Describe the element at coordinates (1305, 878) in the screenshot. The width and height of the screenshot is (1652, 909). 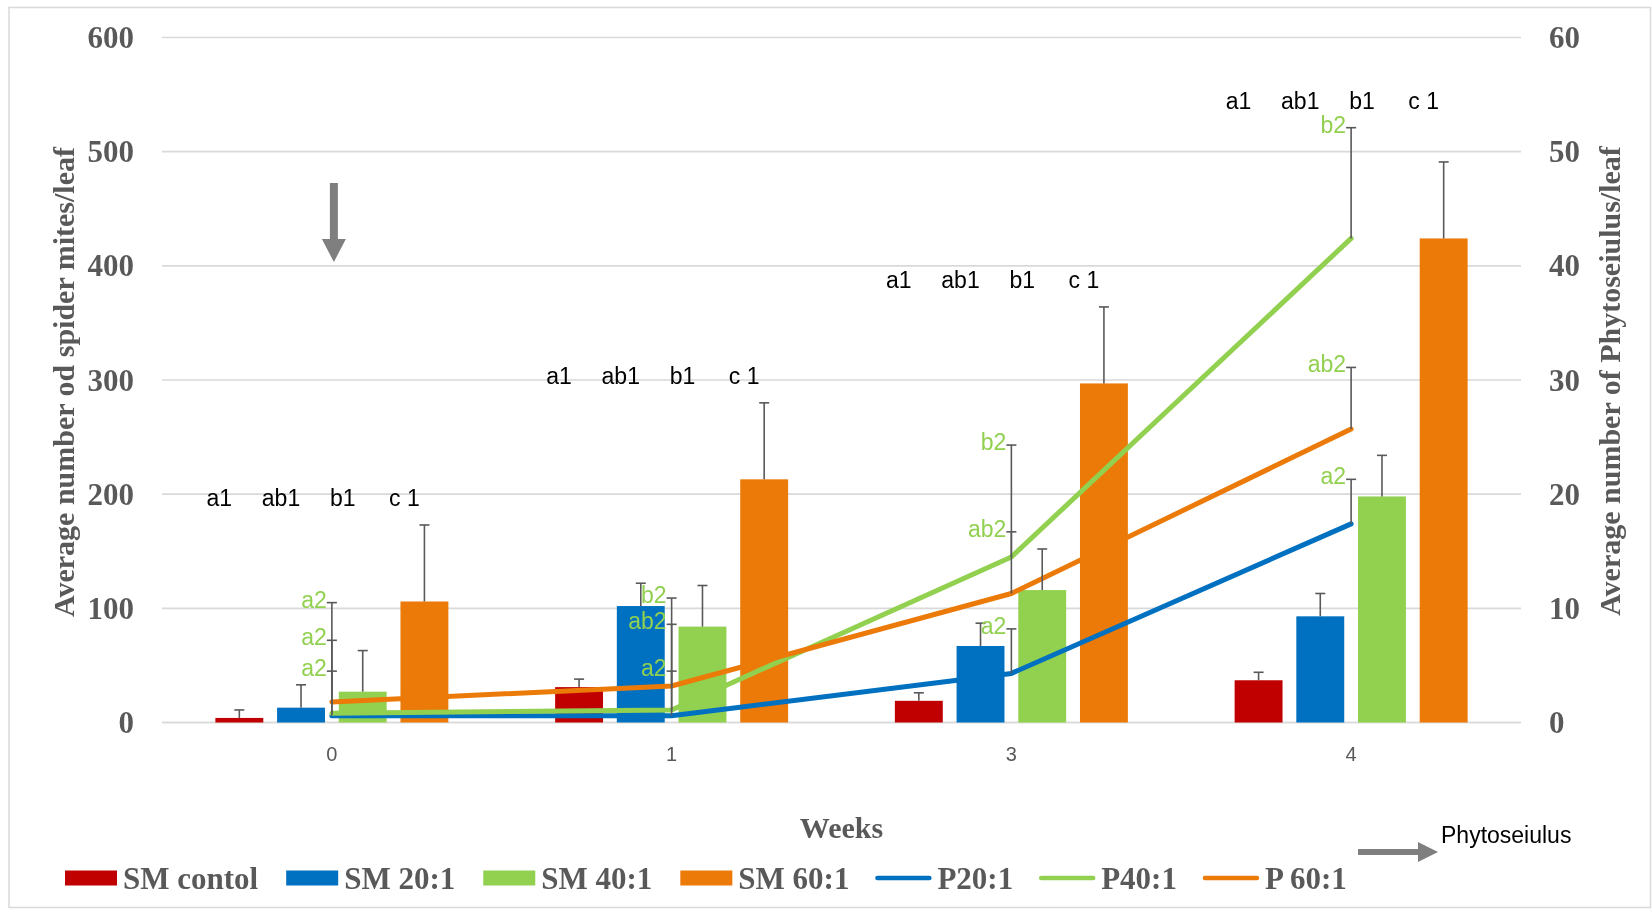
I see `legend-label: P 60:1` at that location.